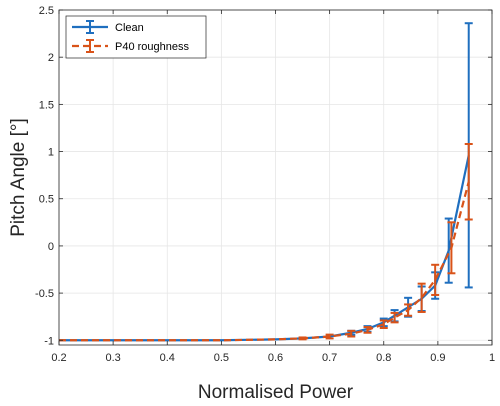 The height and width of the screenshot is (406, 500). Describe the element at coordinates (46, 11) in the screenshot. I see `y-tick-label: 2.5` at that location.